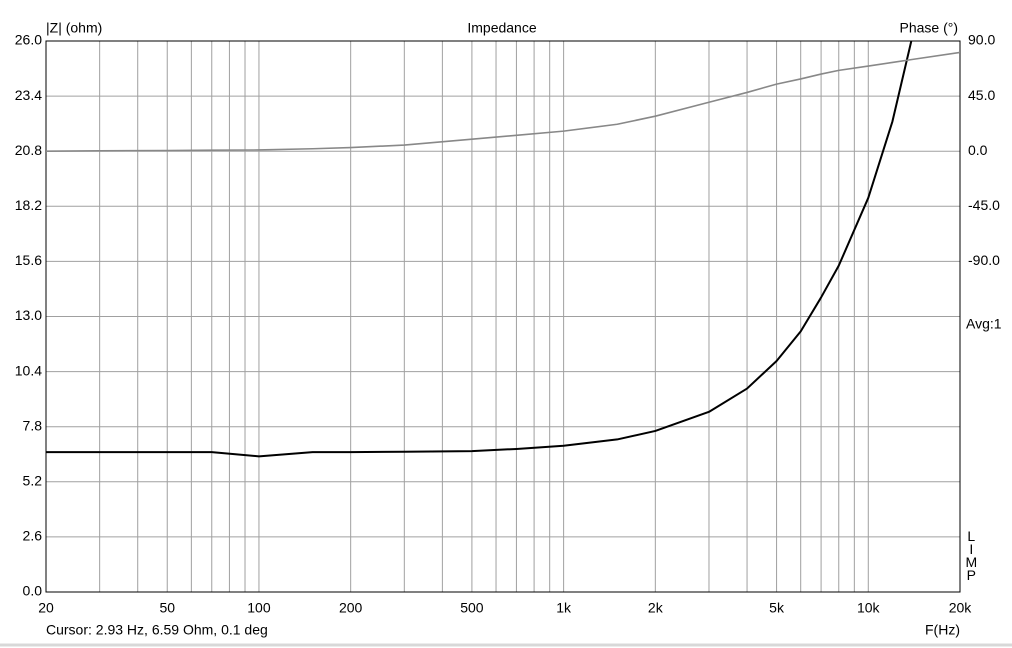  I want to click on y2-tick-label: 0.0, so click(978, 150).